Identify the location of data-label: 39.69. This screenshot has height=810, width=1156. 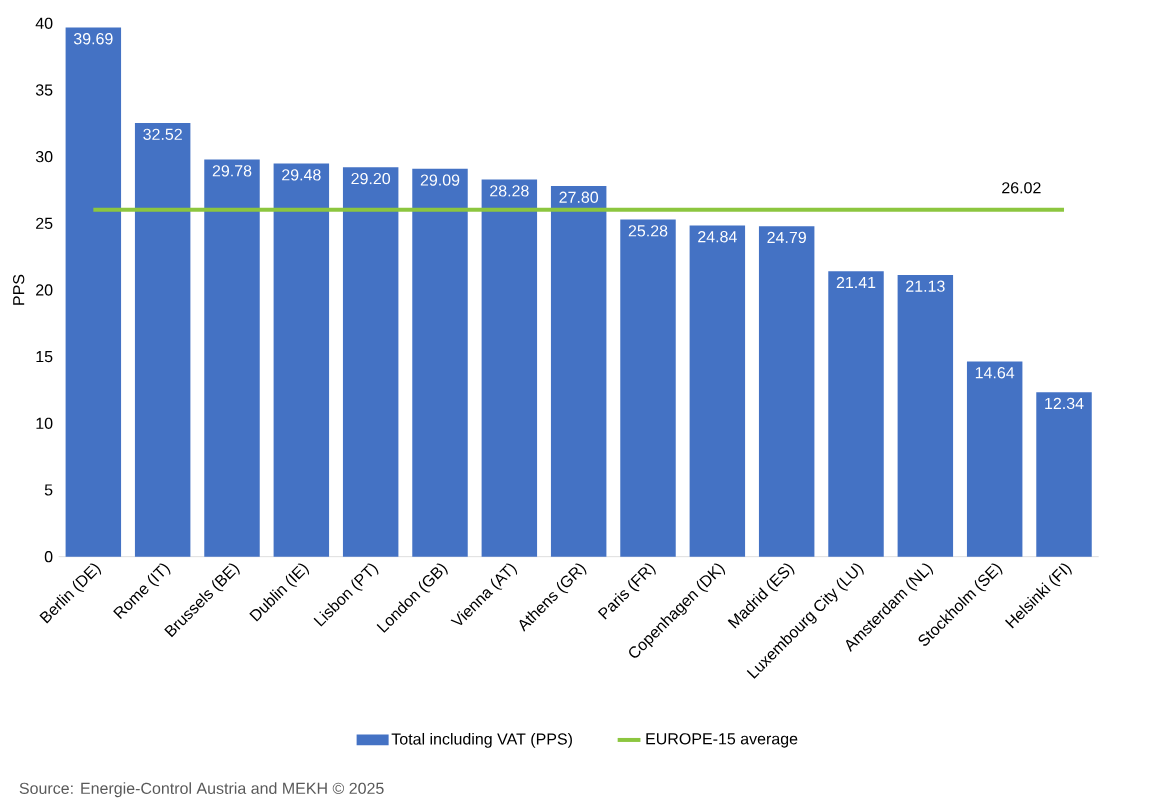
(93, 39).